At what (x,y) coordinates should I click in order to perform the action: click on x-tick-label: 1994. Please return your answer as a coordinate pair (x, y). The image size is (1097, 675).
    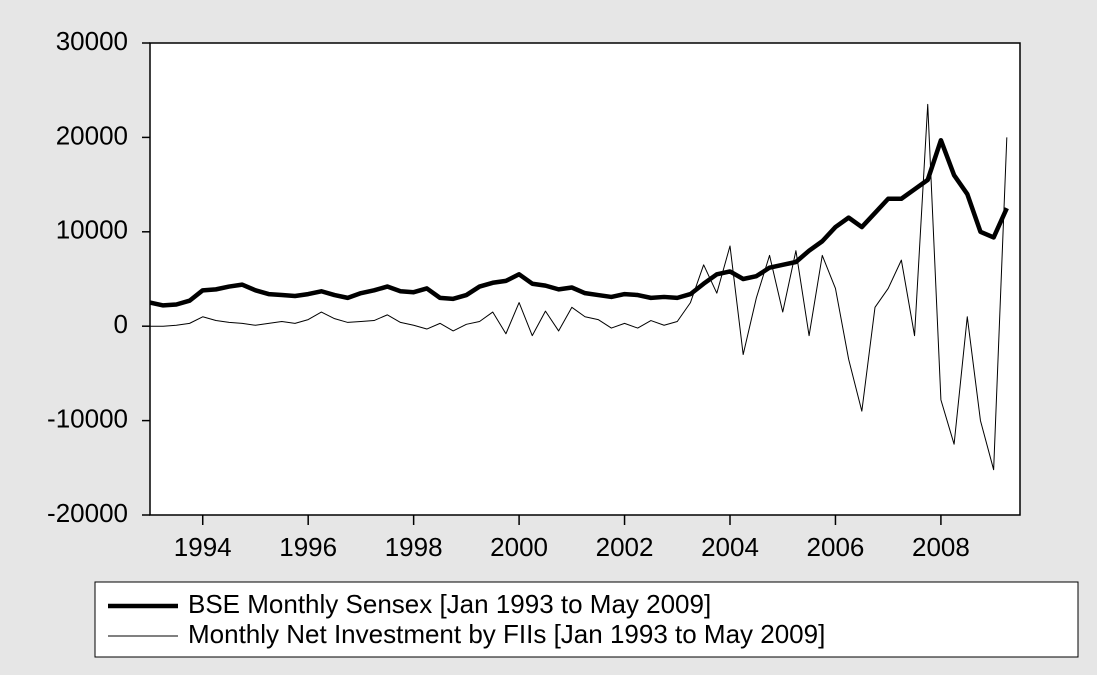
    Looking at the image, I should click on (203, 547).